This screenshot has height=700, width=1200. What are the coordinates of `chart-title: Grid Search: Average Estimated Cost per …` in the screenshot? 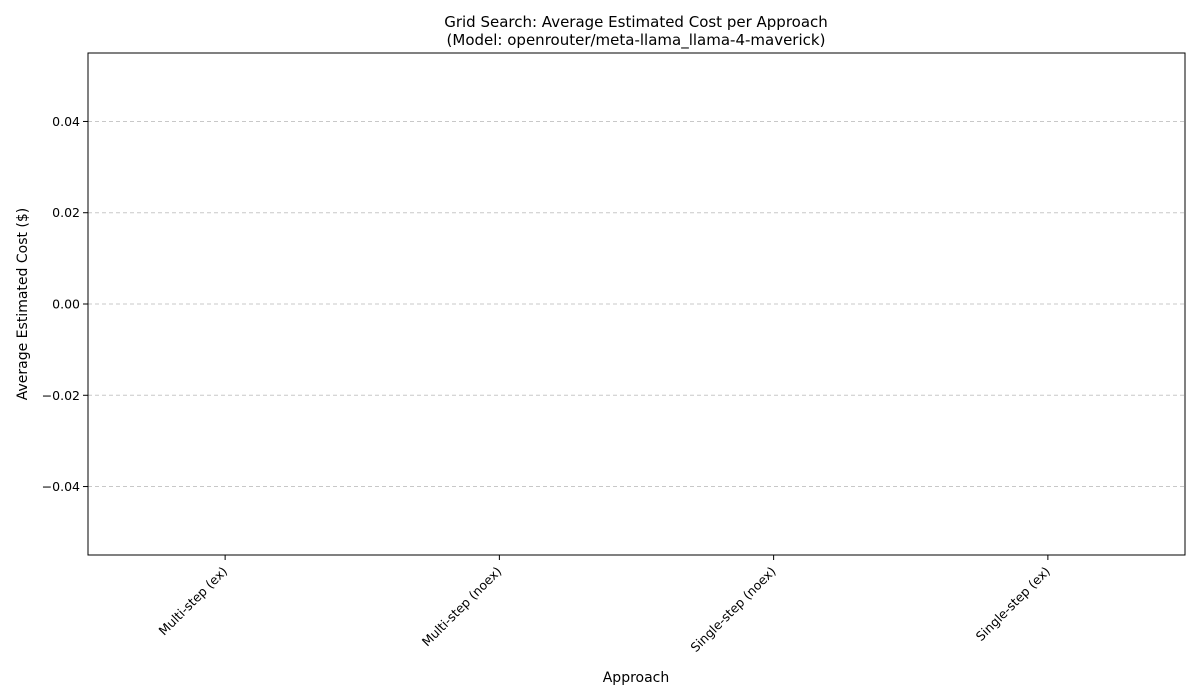 It's located at (636, 22).